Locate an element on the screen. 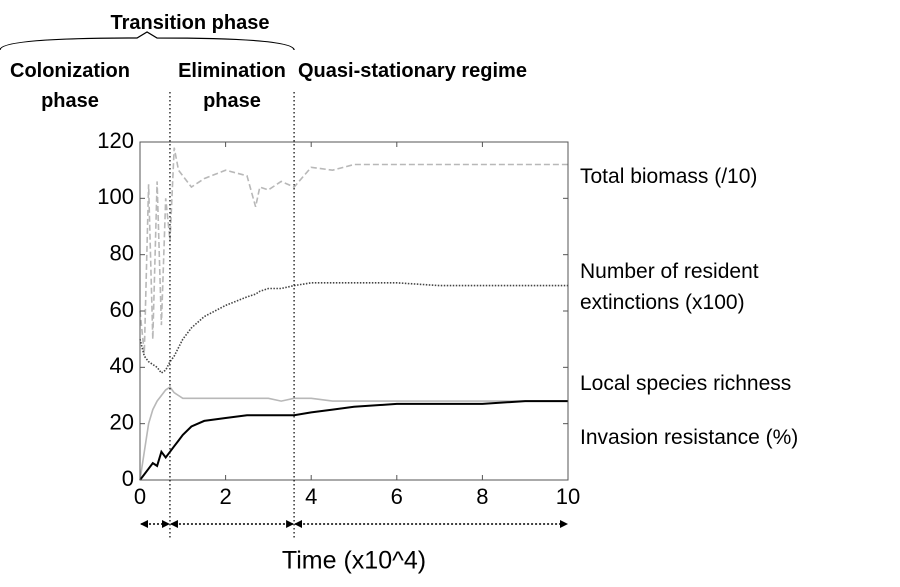 This screenshot has width=900, height=587. y-tick-label: 0 is located at coordinates (128, 478).